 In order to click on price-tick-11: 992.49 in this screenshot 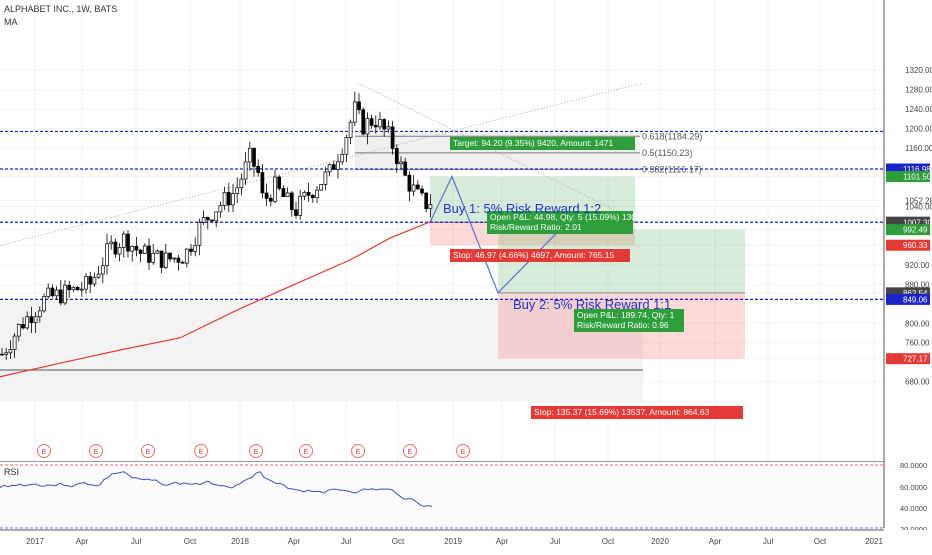, I will do `click(915, 230)`.